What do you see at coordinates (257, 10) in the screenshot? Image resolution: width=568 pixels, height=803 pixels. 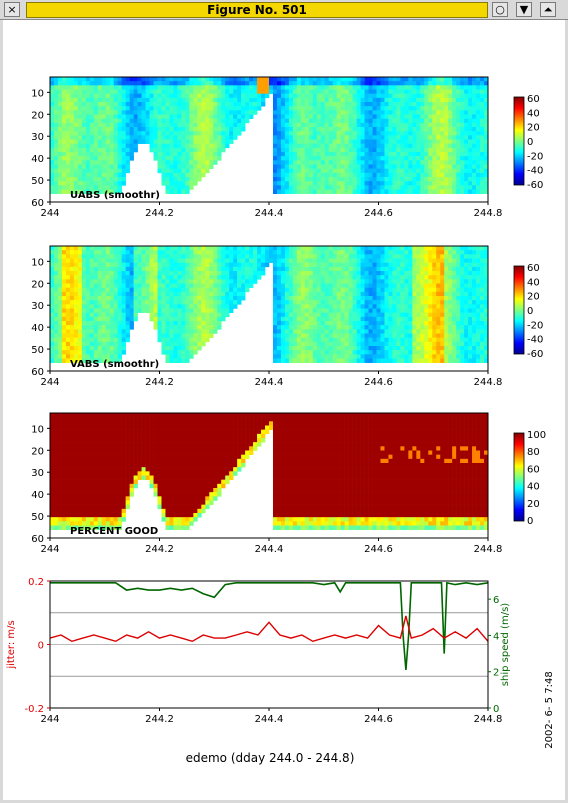 I see `window-title: Figure No. 501` at bounding box center [257, 10].